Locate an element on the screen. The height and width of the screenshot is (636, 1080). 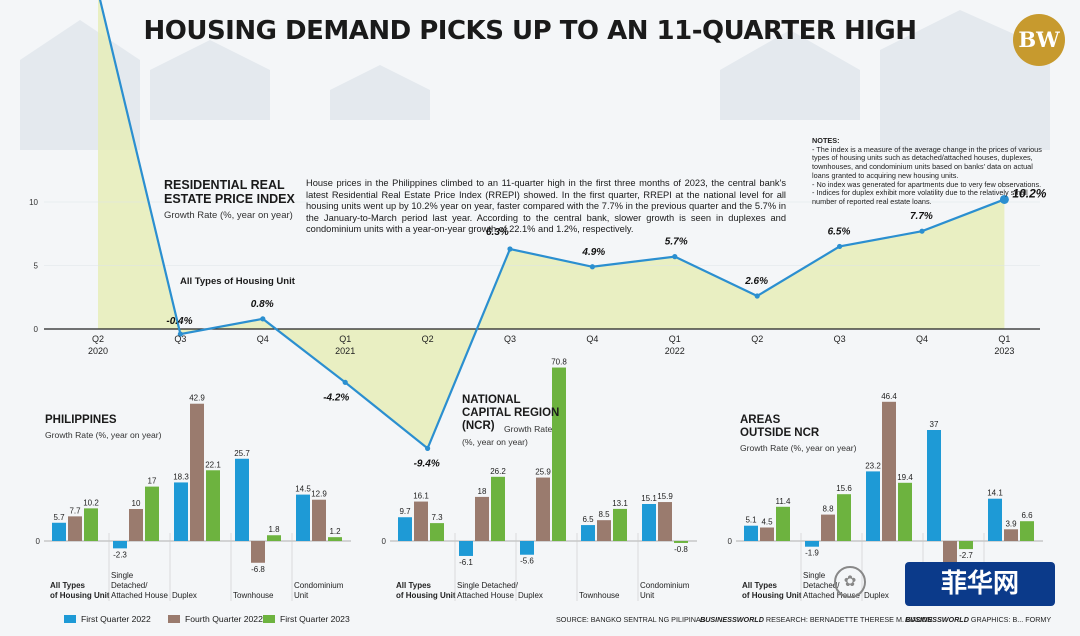
category-label: Unit is located at coordinates (647, 595).